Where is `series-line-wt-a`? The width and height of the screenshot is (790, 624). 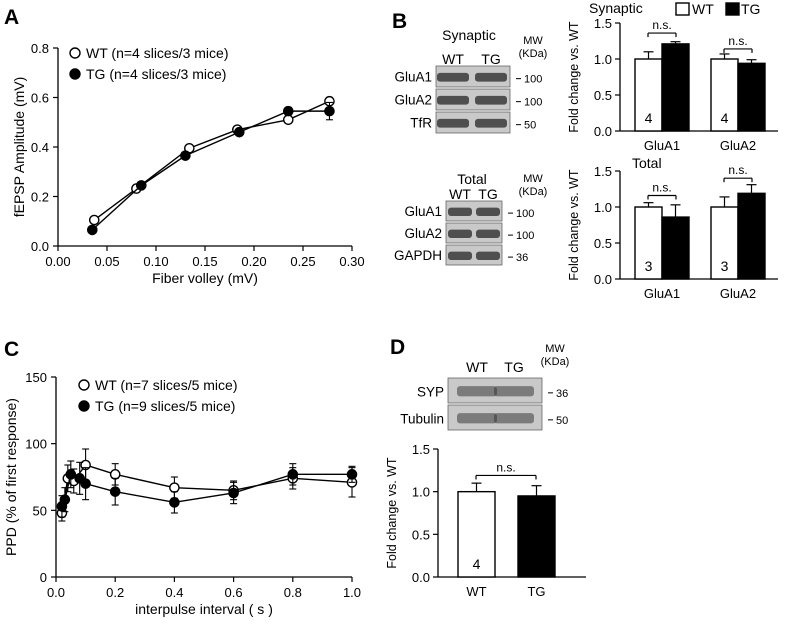 series-line-wt-a is located at coordinates (211, 160).